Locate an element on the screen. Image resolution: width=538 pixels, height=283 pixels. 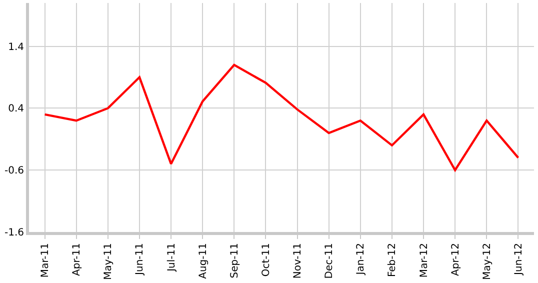
x-tick-label: Jul-11 is located at coordinates (172, 257).